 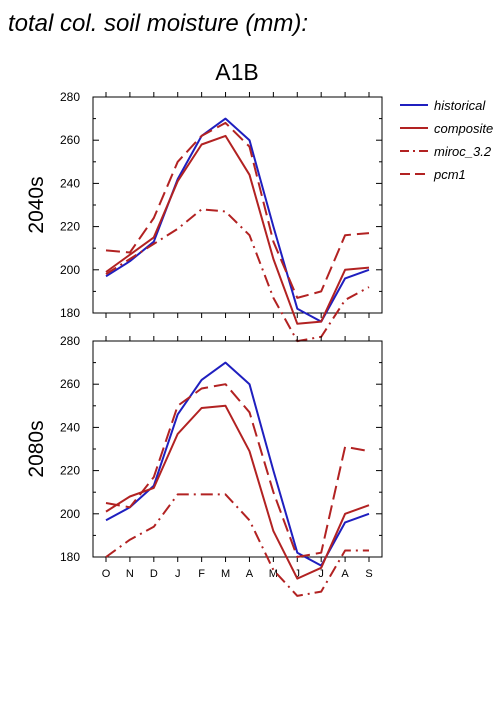 I want to click on x-tick-label: N, so click(x=130, y=574).